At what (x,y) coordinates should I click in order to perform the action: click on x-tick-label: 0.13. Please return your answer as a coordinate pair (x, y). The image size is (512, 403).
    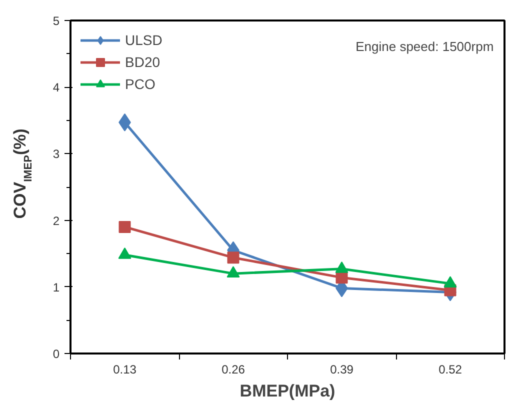
    Looking at the image, I should click on (125, 369).